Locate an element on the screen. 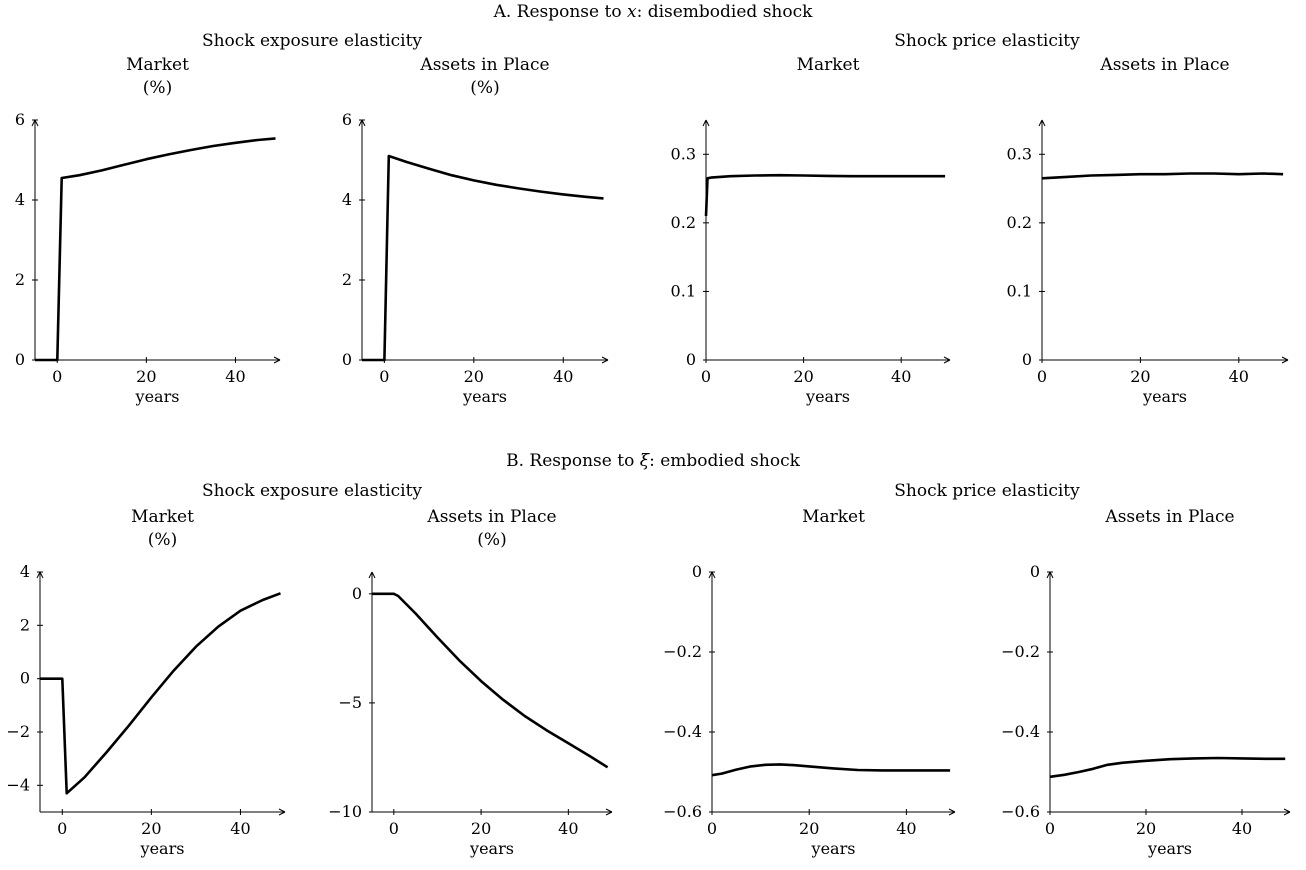 The width and height of the screenshot is (1306, 870). chart-3: Market 0 20 40 0 0.1 0.2 0.3 years is located at coordinates (811, 230).